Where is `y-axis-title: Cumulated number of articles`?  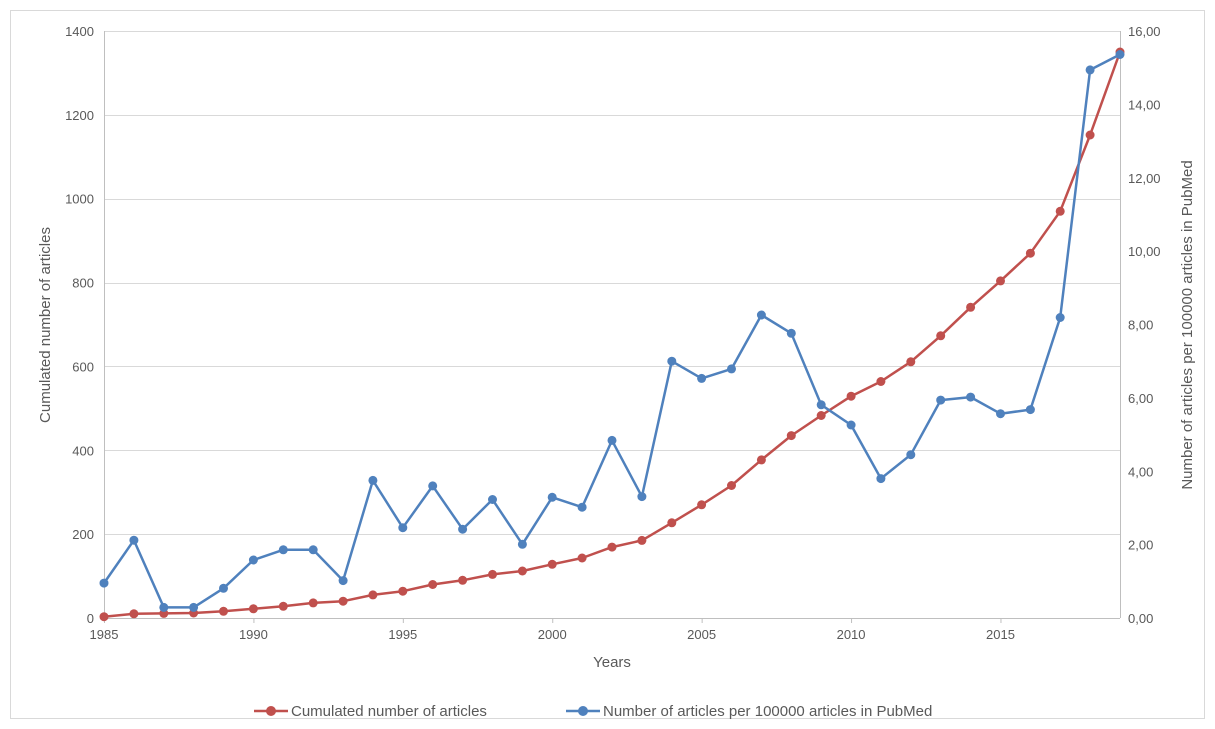 y-axis-title: Cumulated number of articles is located at coordinates (45, 325).